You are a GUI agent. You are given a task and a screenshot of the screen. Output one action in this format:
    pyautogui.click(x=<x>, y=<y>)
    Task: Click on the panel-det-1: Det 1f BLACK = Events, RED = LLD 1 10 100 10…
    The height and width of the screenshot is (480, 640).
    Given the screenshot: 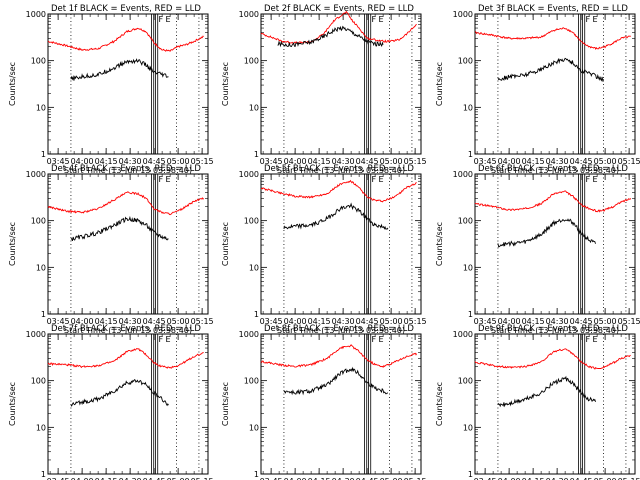 What is the action you would take?
    pyautogui.click(x=111, y=89)
    